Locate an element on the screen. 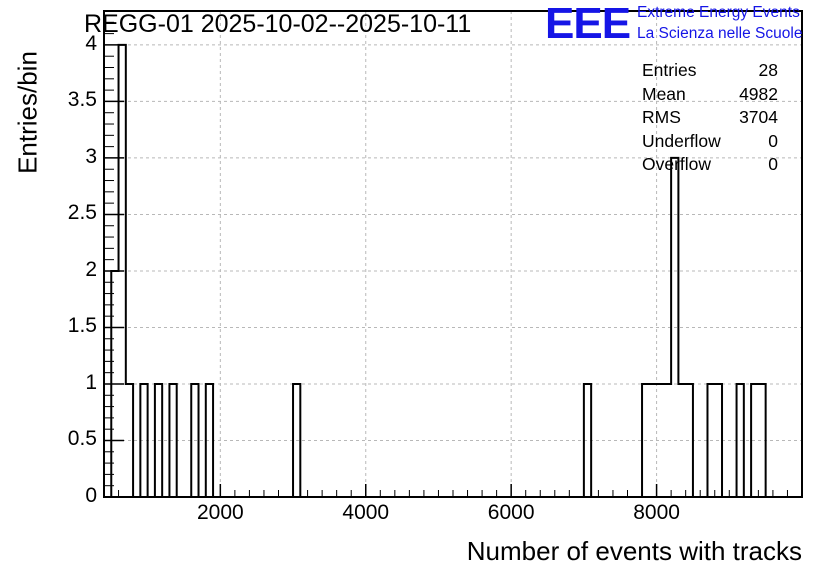 The image size is (836, 572). stat-value: 4982 is located at coordinates (758, 93).